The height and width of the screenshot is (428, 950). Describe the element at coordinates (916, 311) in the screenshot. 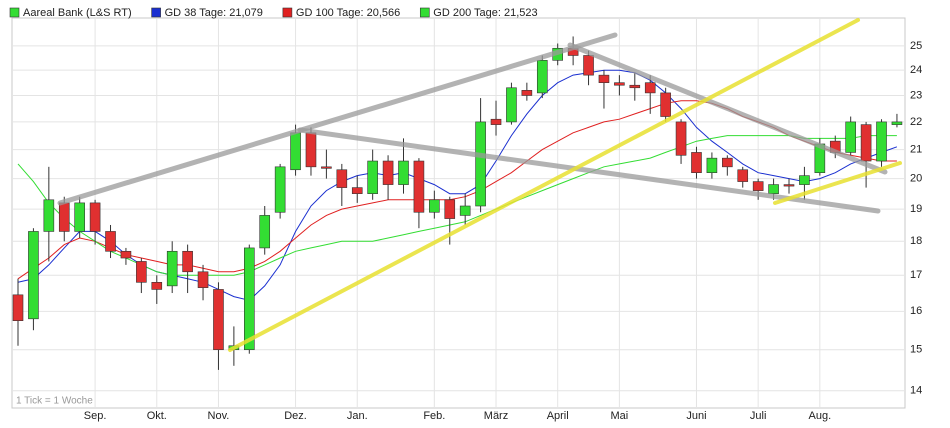

I see `y-tick-label: 16` at that location.